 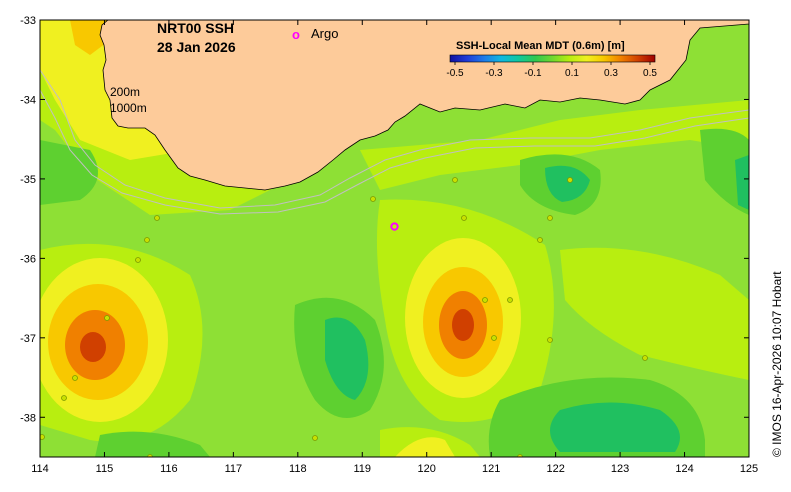 I want to click on x-tick-label: 122, so click(x=555, y=469).